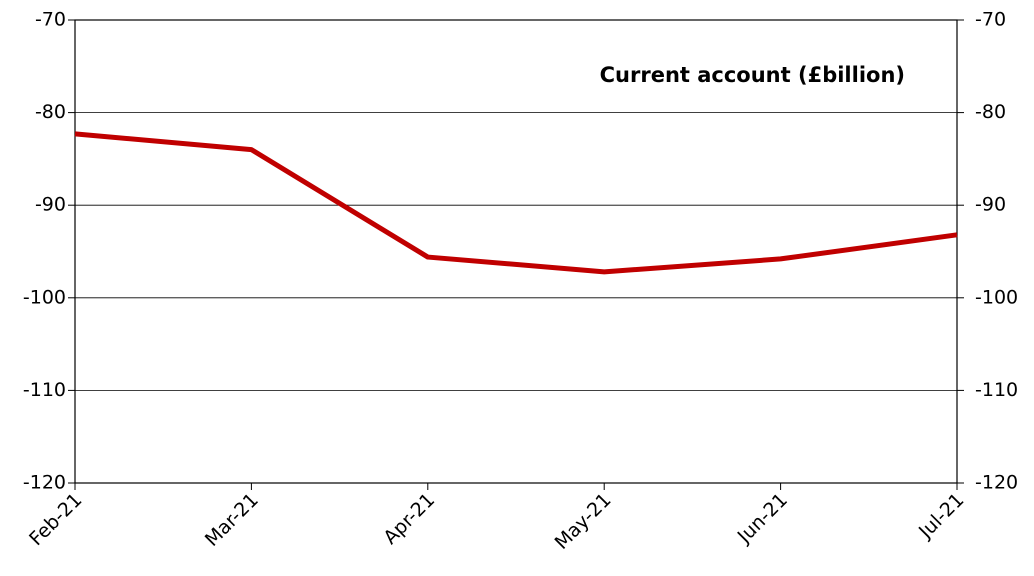 The image size is (1034, 576). Describe the element at coordinates (232, 520) in the screenshot. I see `x-tick-label: Mar-21` at that location.